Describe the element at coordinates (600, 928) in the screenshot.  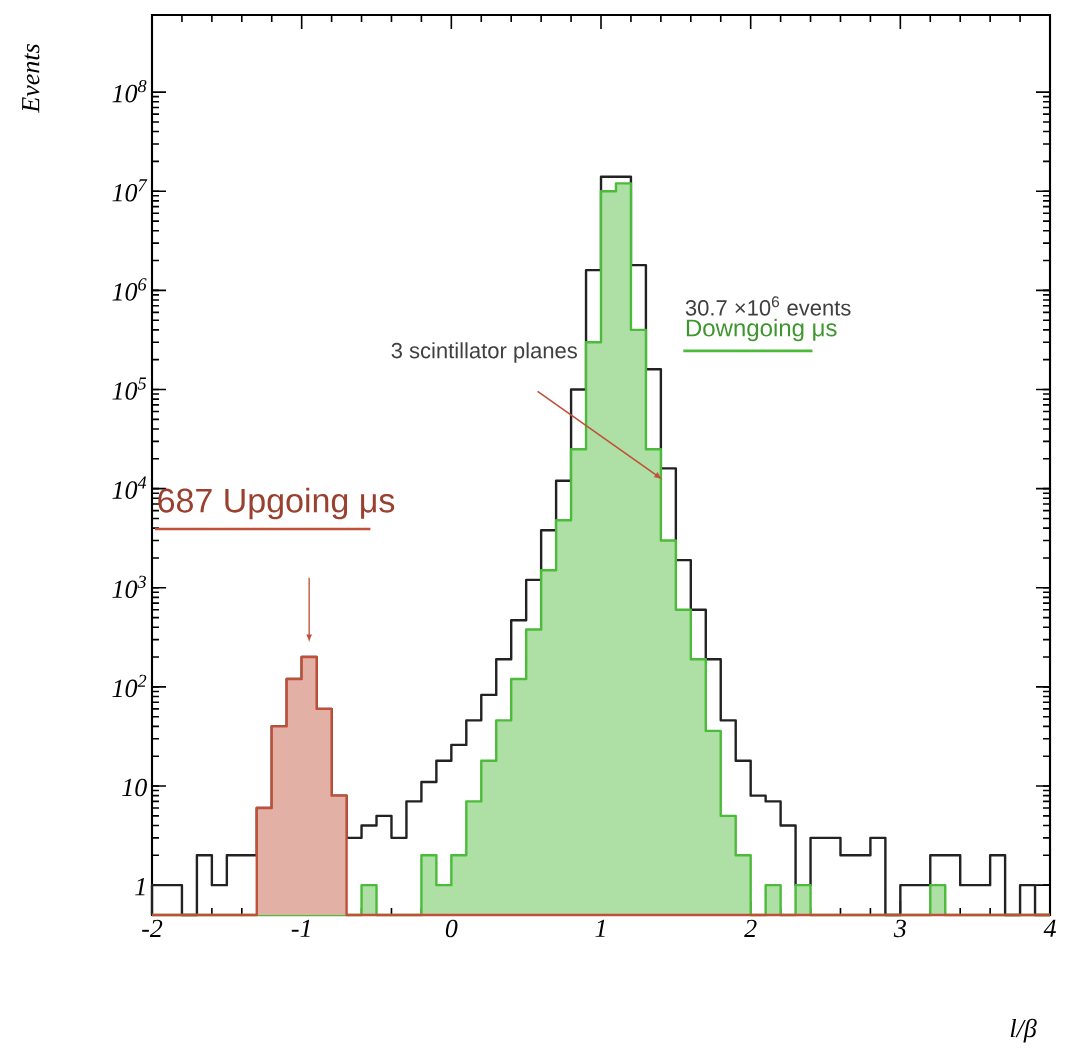
I see `x-tick-label: 1` at that location.